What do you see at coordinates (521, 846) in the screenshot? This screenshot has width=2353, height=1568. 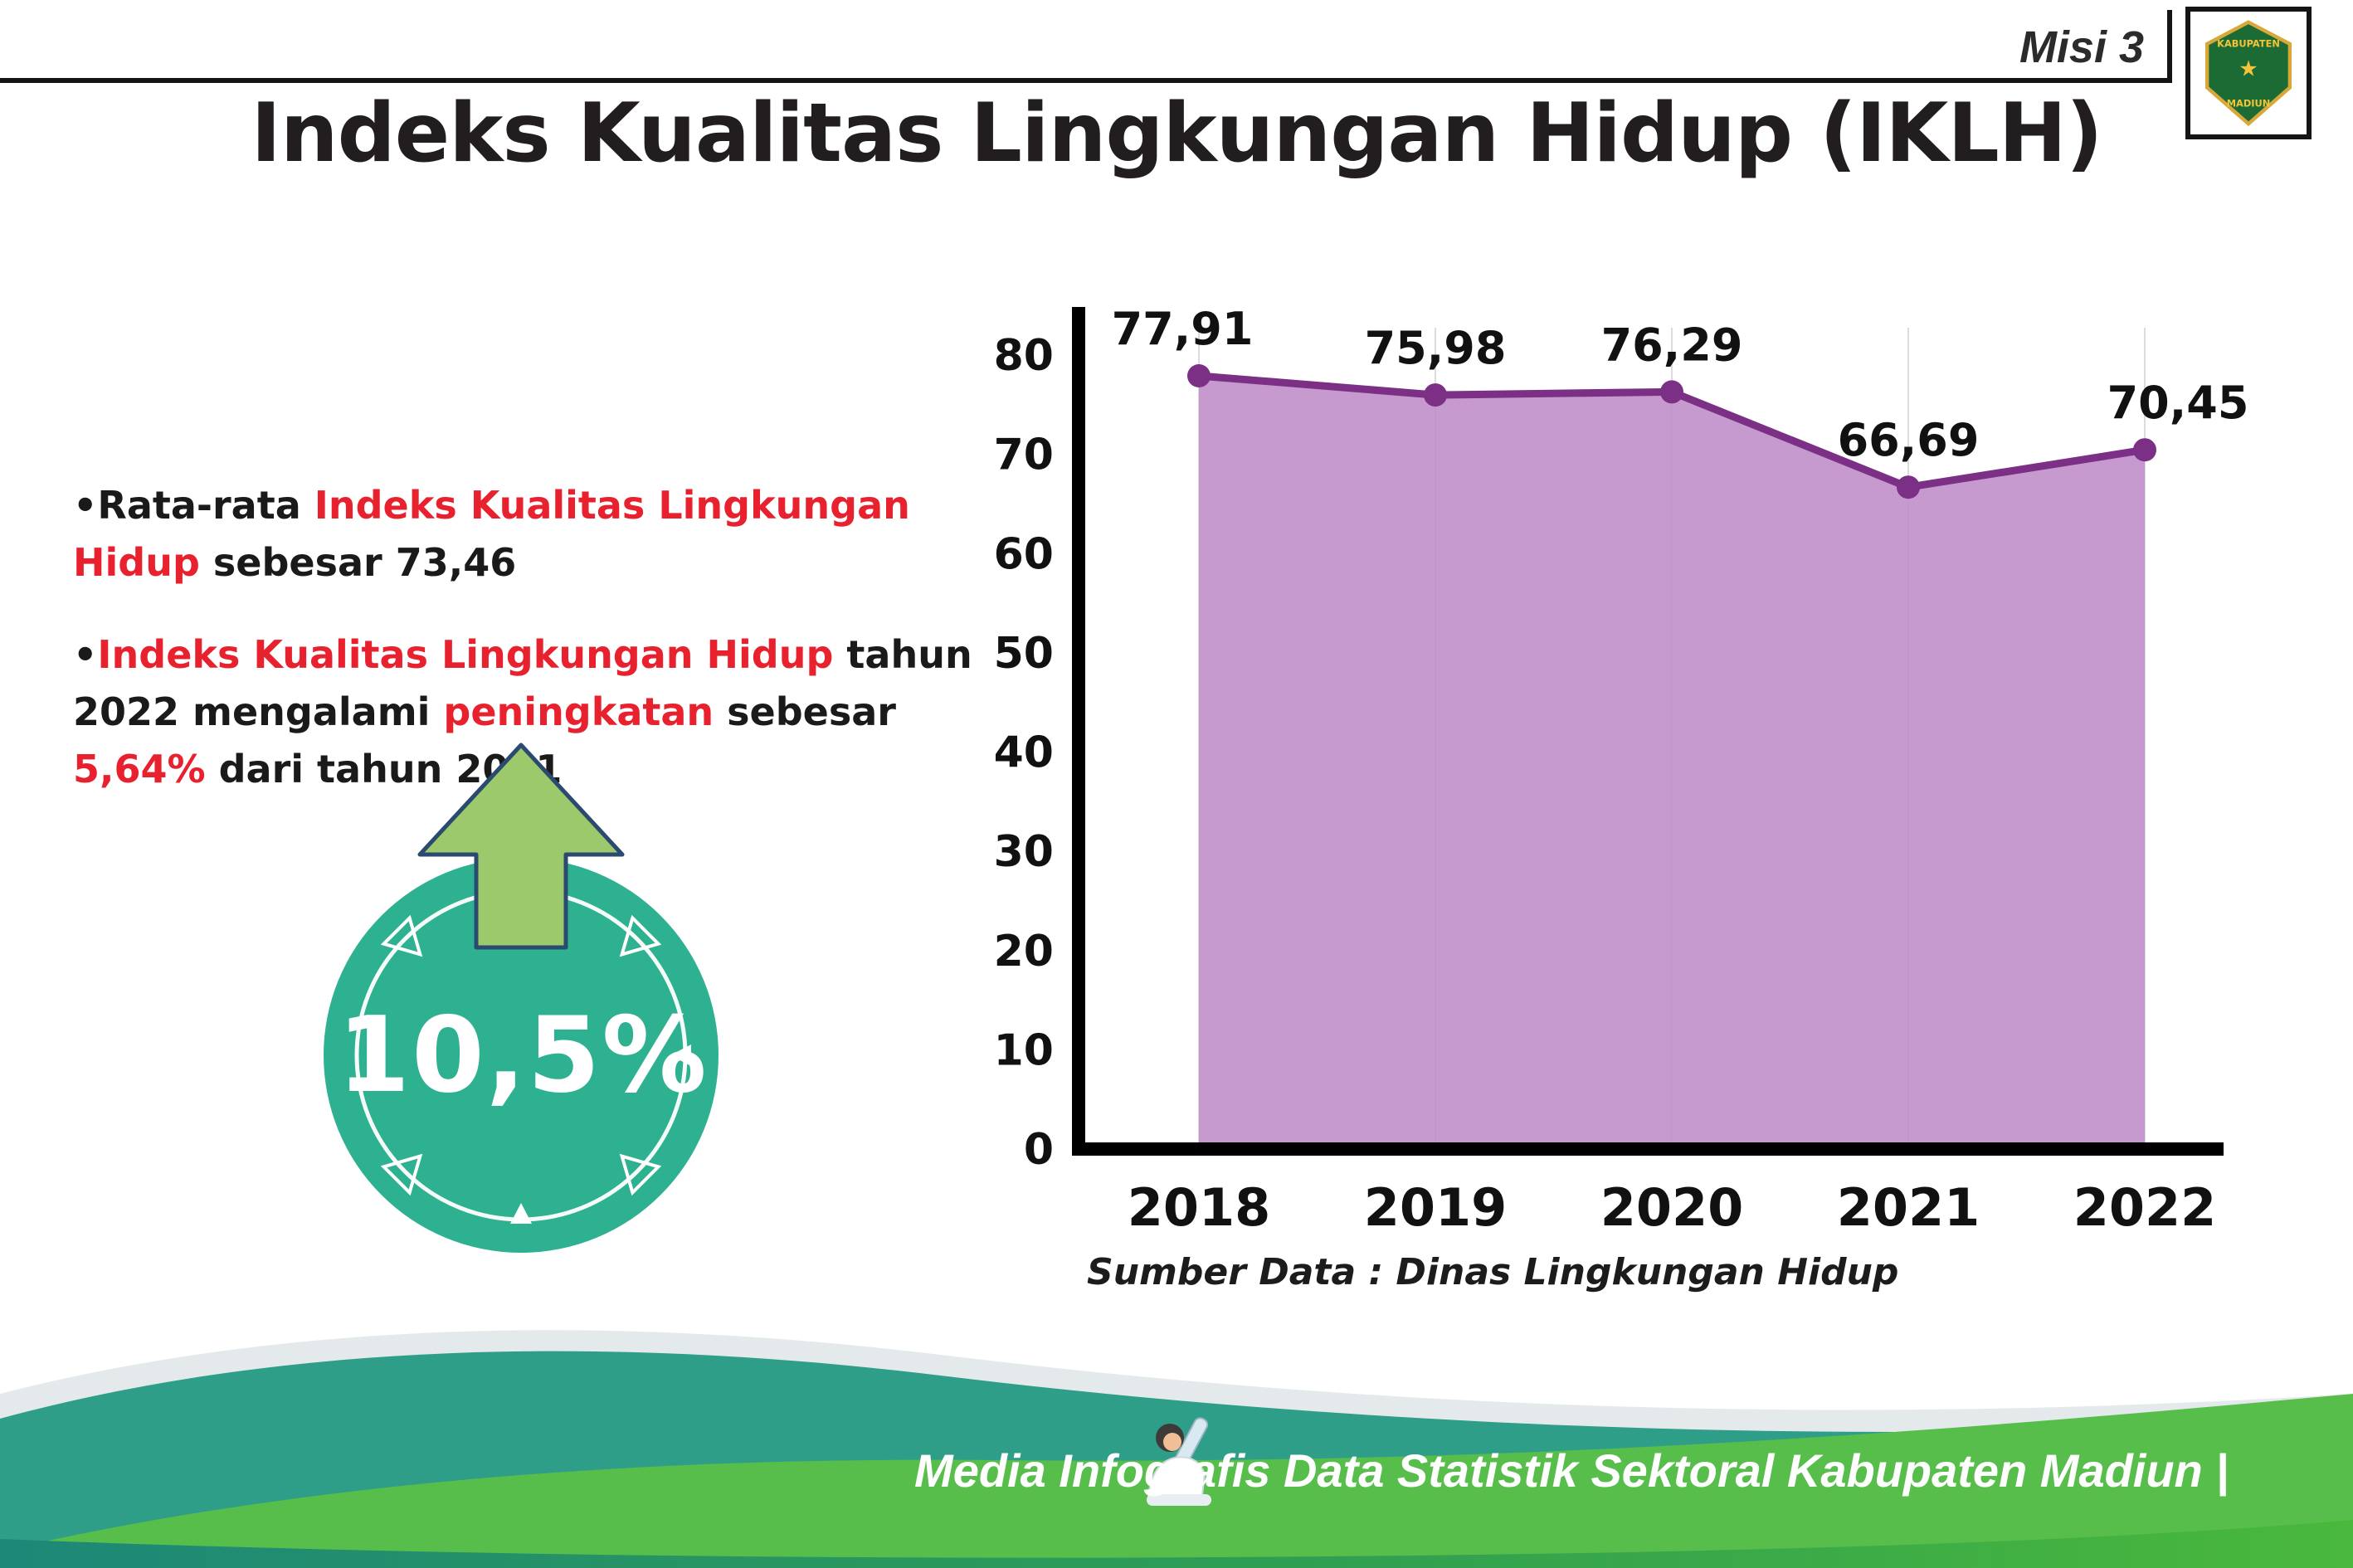 I see `up-arrow-icon` at bounding box center [521, 846].